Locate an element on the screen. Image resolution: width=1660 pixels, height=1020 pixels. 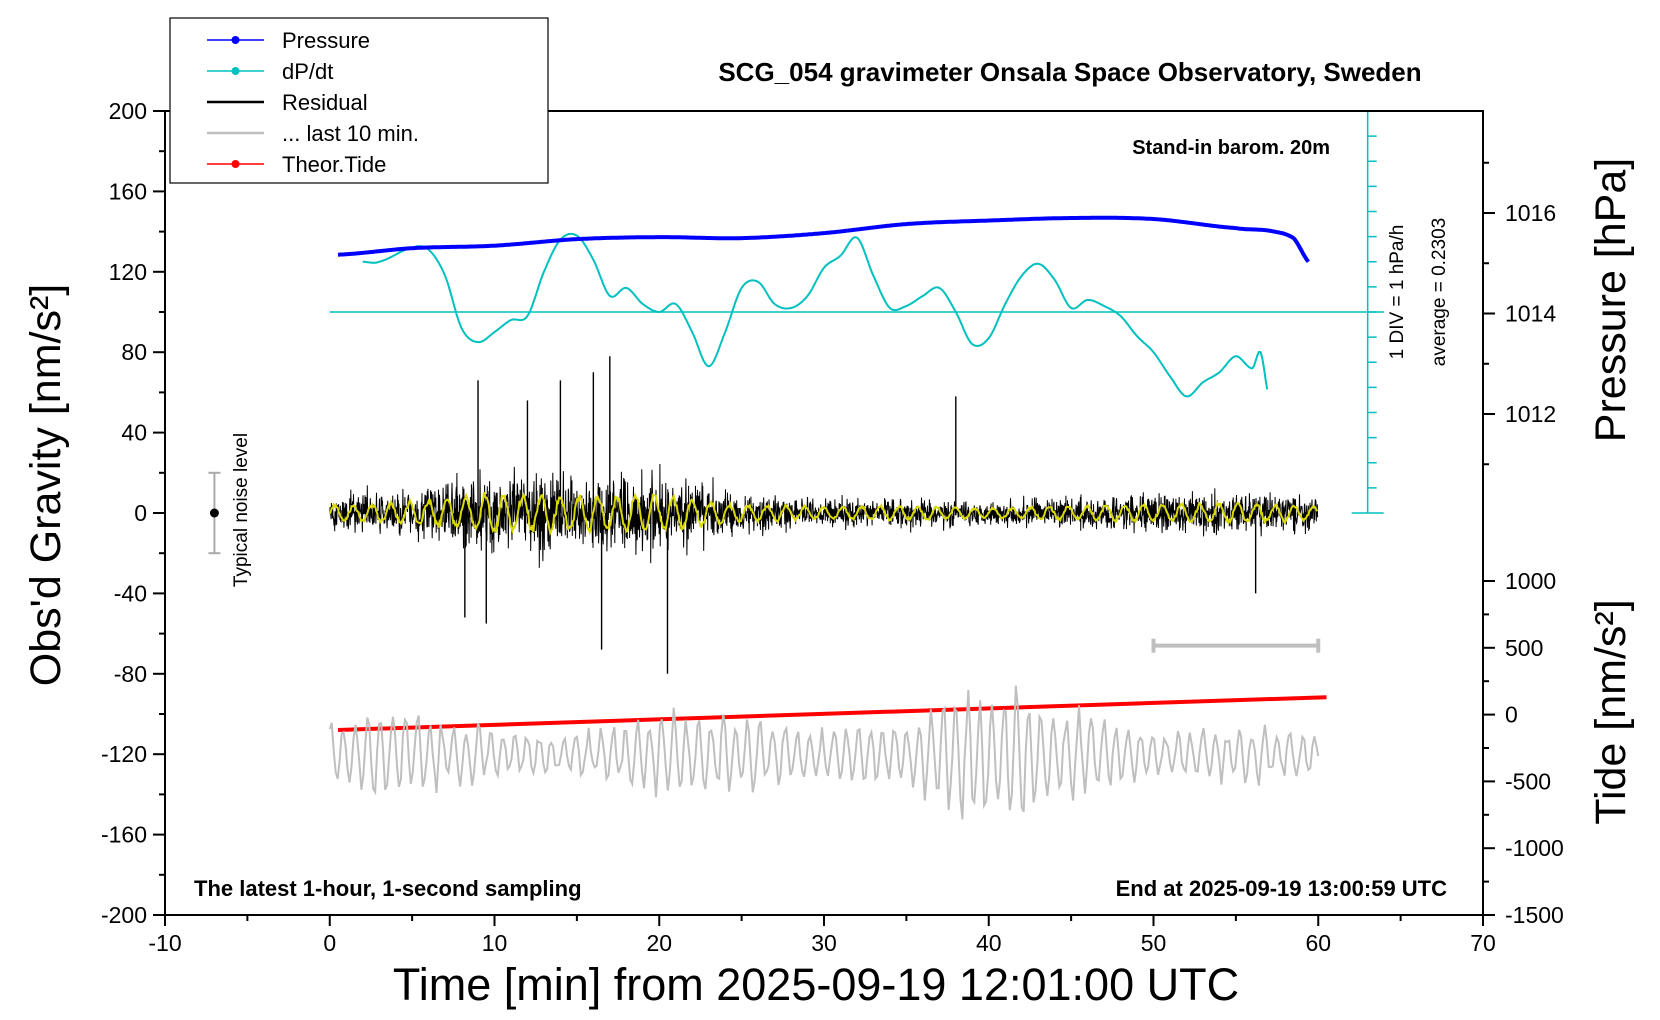
y-tick-label: -200 is located at coordinates (124, 915).